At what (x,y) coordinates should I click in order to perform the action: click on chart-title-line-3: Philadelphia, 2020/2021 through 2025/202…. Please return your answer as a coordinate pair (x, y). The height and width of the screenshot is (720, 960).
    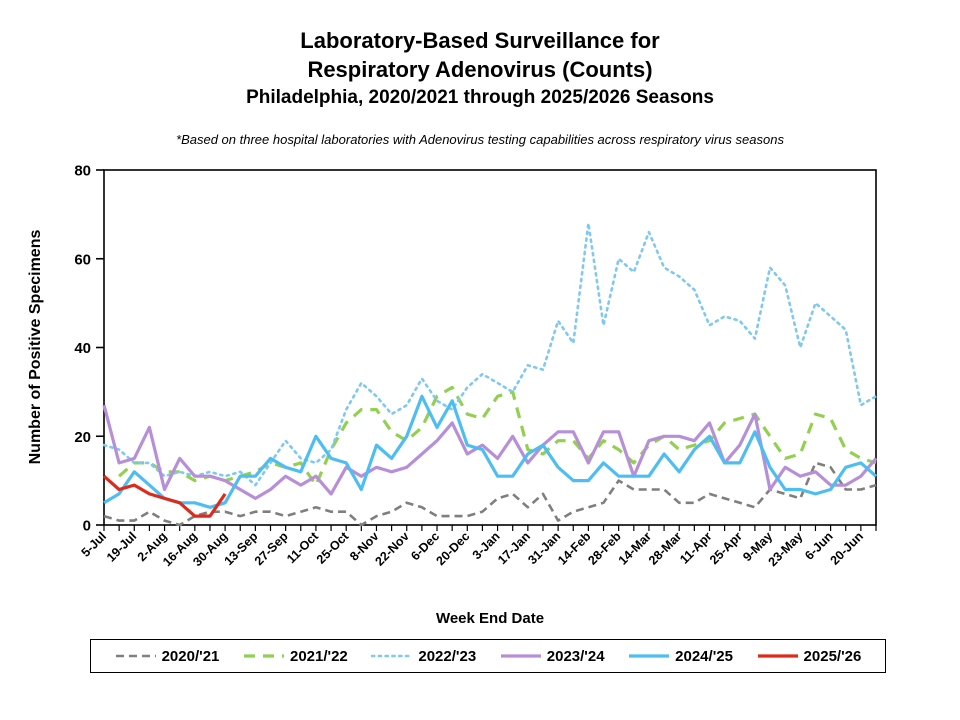
    Looking at the image, I should click on (480, 97).